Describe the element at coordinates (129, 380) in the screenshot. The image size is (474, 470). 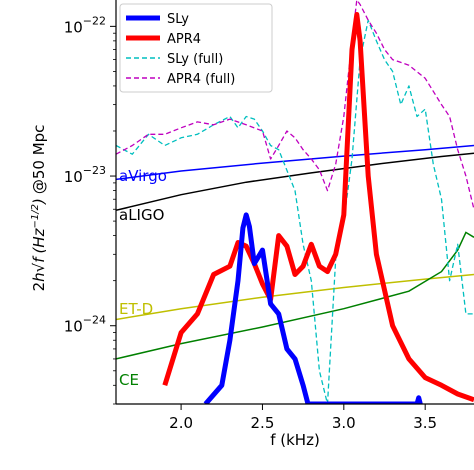
I see `annotation-ce: CE` at that location.